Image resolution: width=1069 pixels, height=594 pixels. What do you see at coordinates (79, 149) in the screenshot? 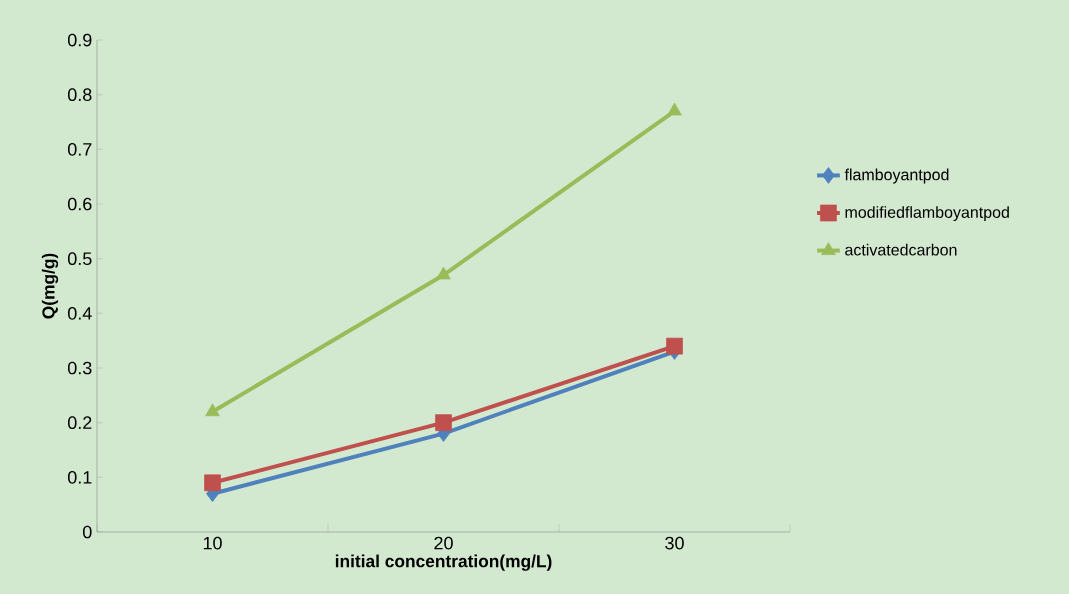
I see `y-tick-label: 0.7` at bounding box center [79, 149].